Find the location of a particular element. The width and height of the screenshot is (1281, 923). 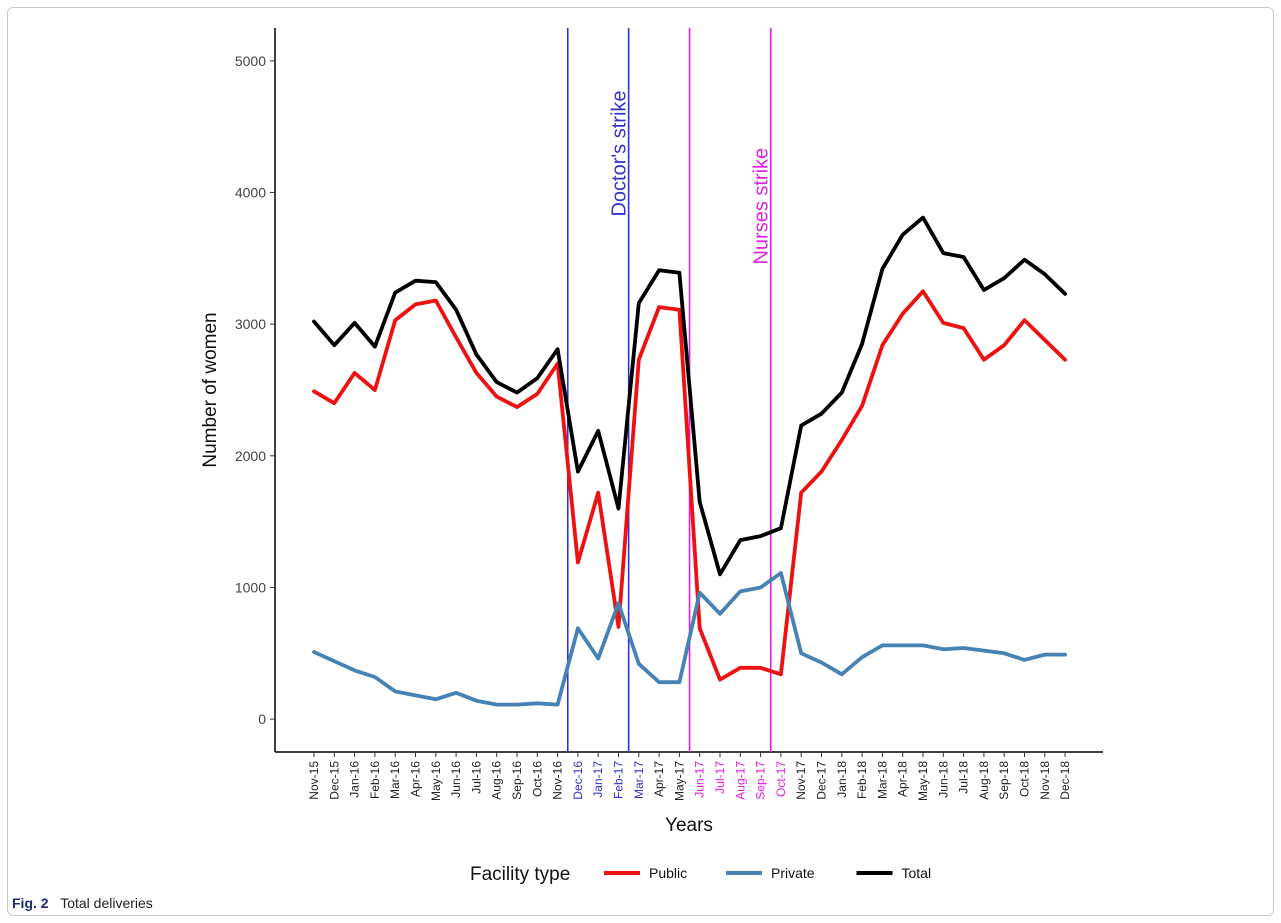

x-tick-label: Jun-18 is located at coordinates (943, 779).